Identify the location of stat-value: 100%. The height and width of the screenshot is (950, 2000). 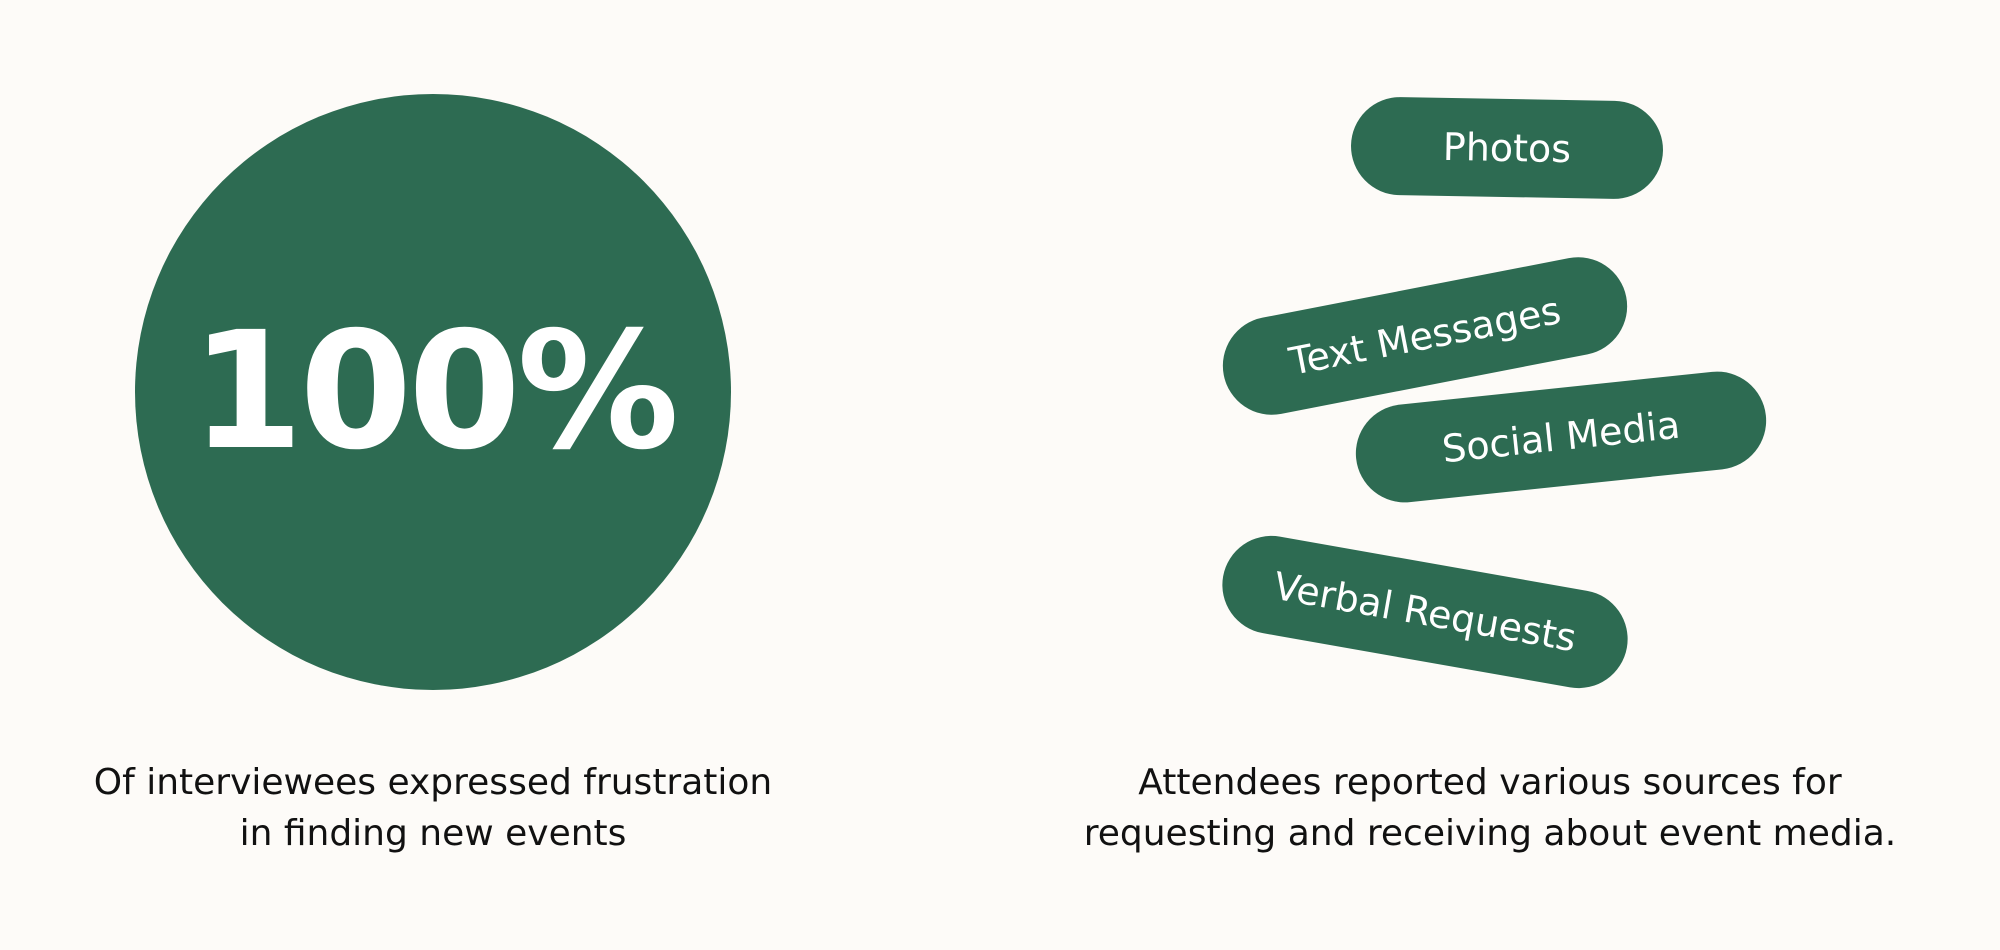
(434, 392).